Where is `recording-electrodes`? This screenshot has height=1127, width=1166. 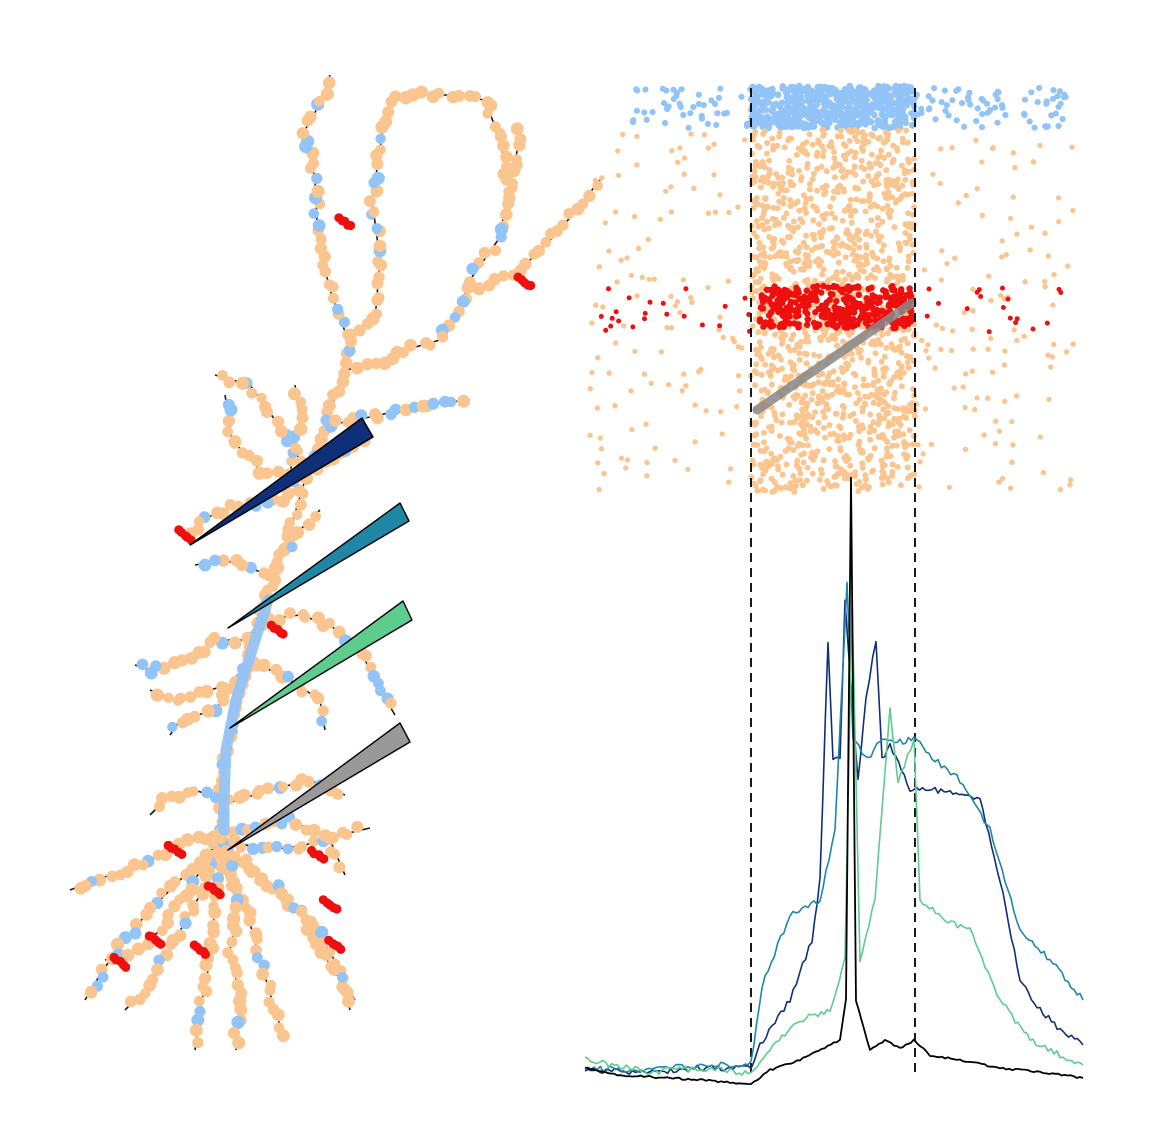
recording-electrodes is located at coordinates (301, 634).